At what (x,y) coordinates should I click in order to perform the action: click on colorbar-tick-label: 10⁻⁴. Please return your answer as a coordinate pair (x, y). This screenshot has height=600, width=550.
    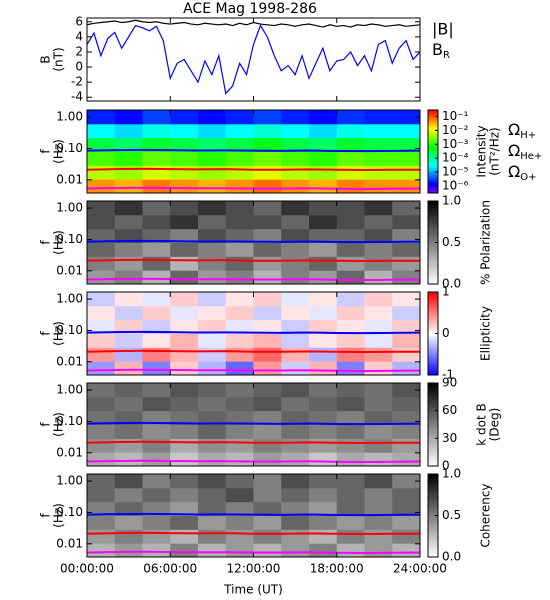
    Looking at the image, I should click on (455, 158).